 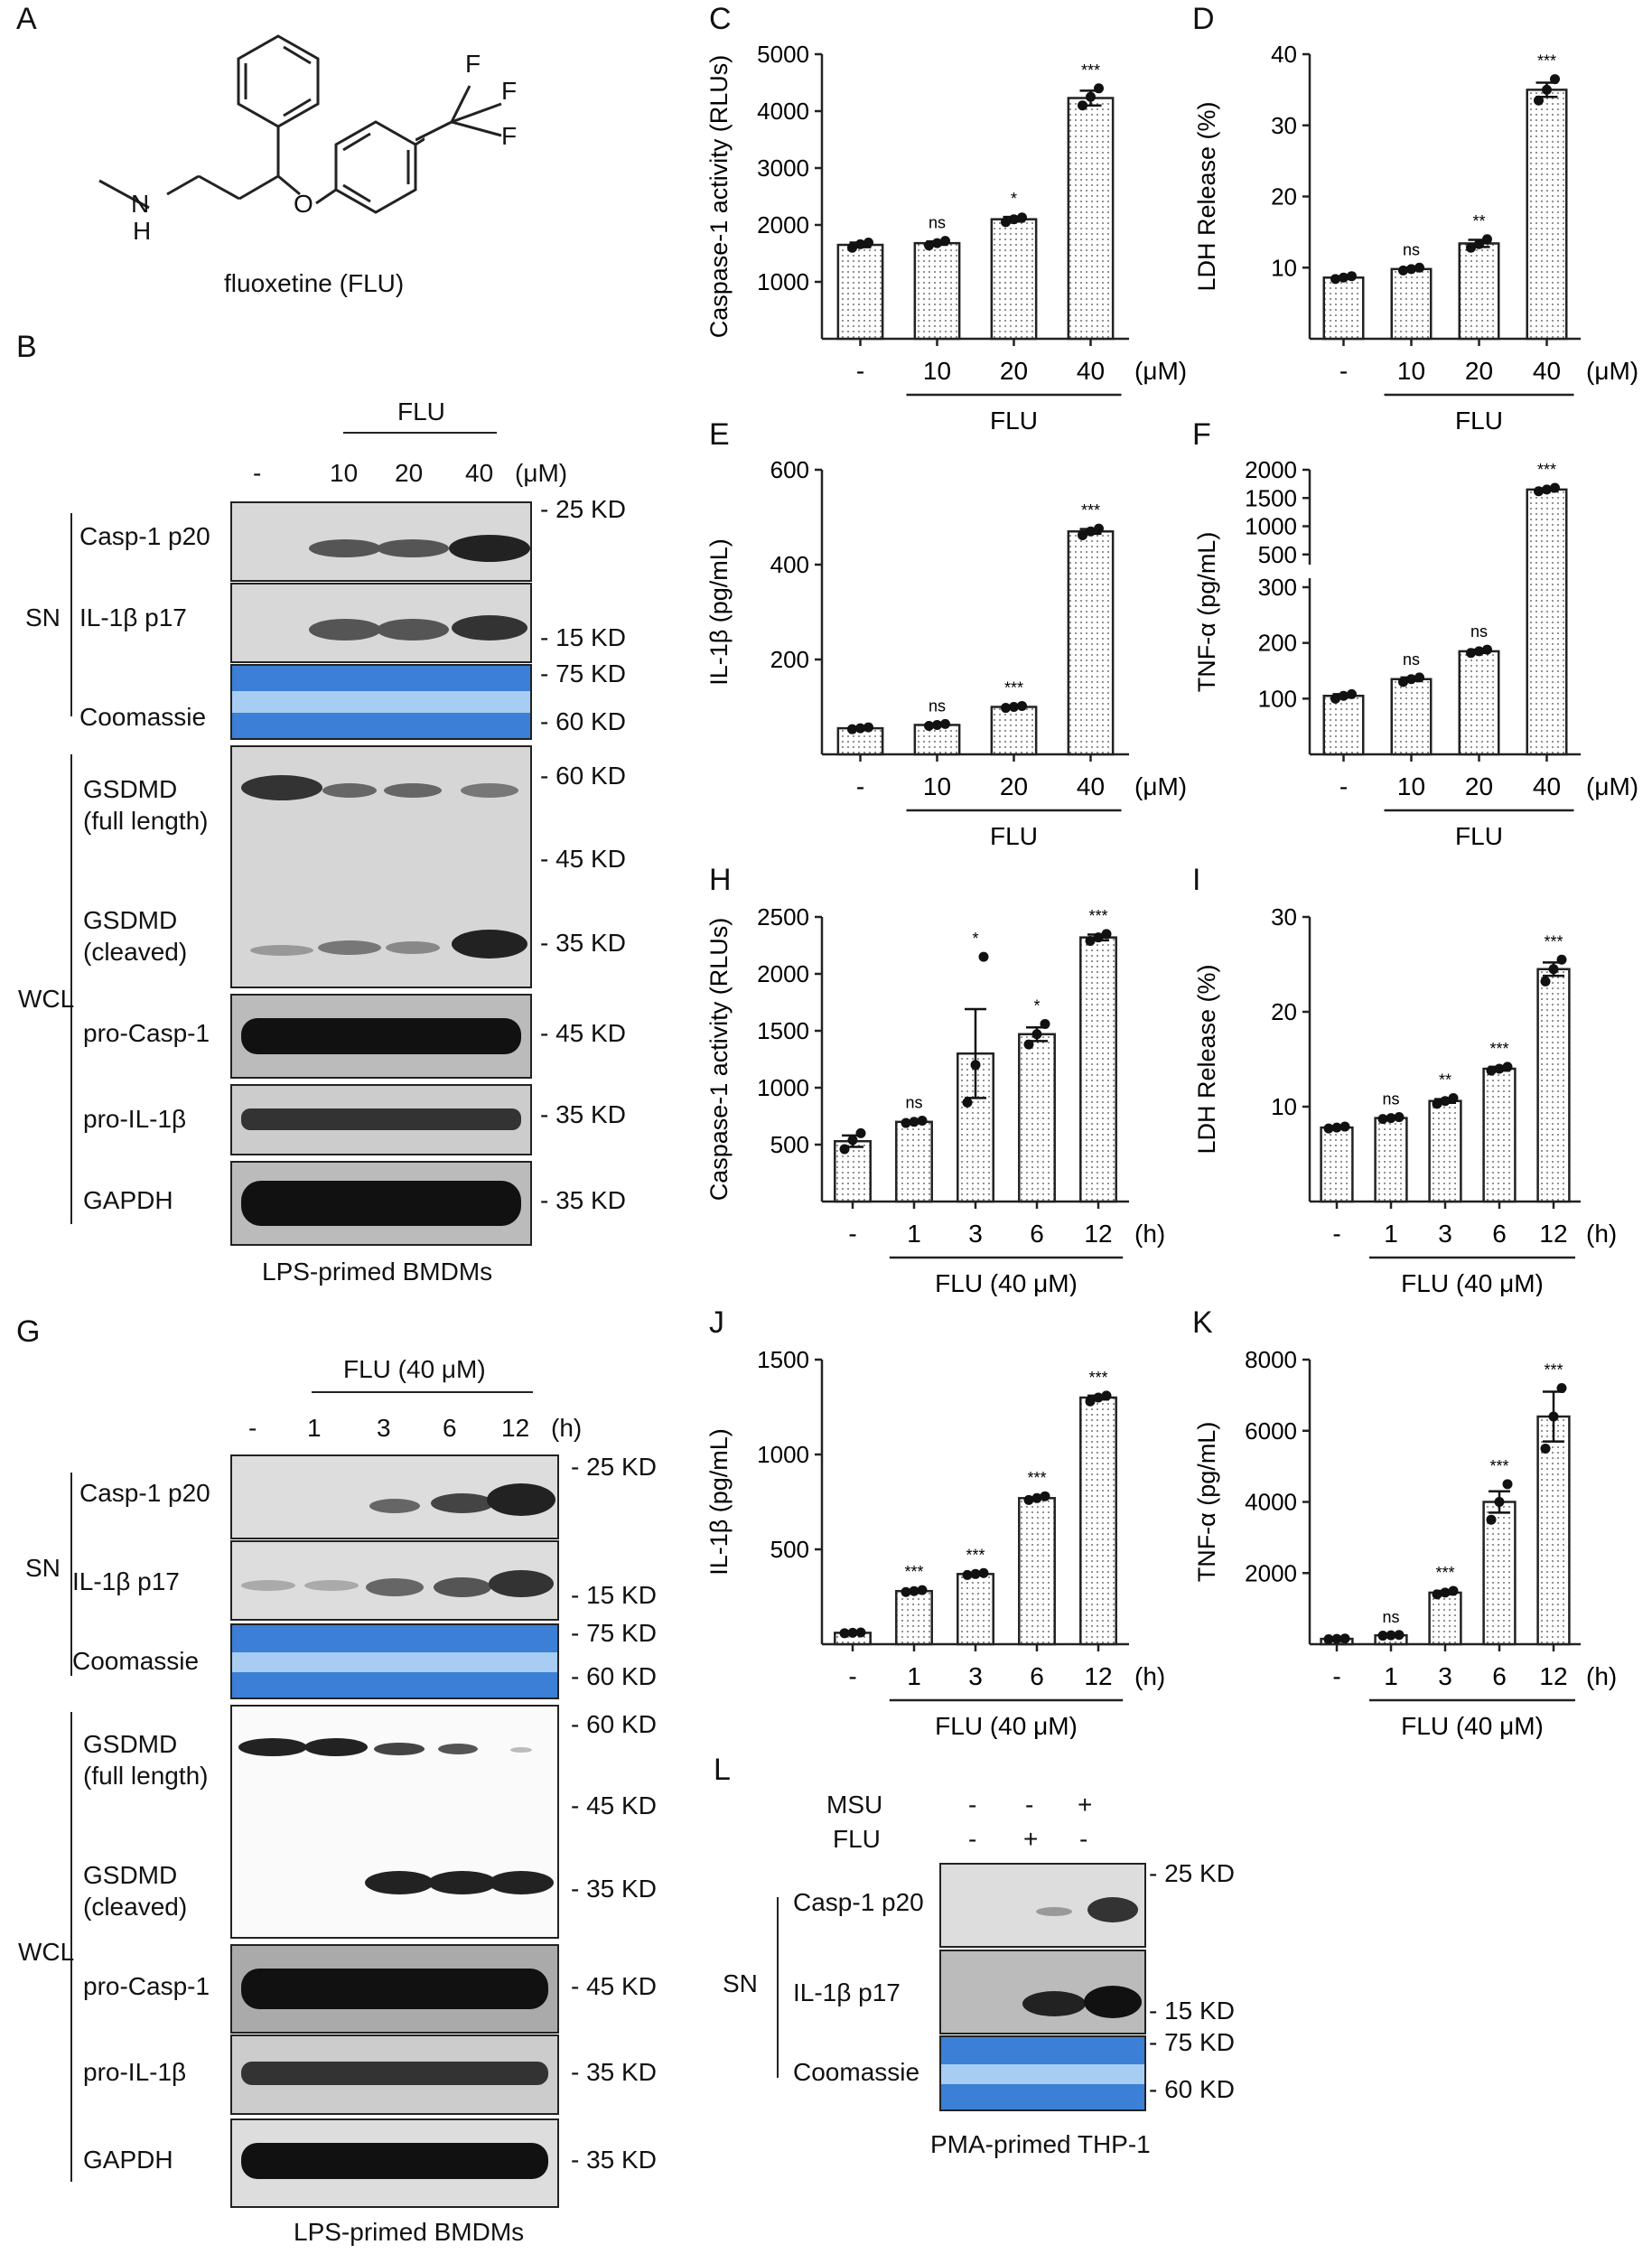 What do you see at coordinates (314, 283) in the screenshot?
I see `structure-name: fluoxetine (FLU)` at bounding box center [314, 283].